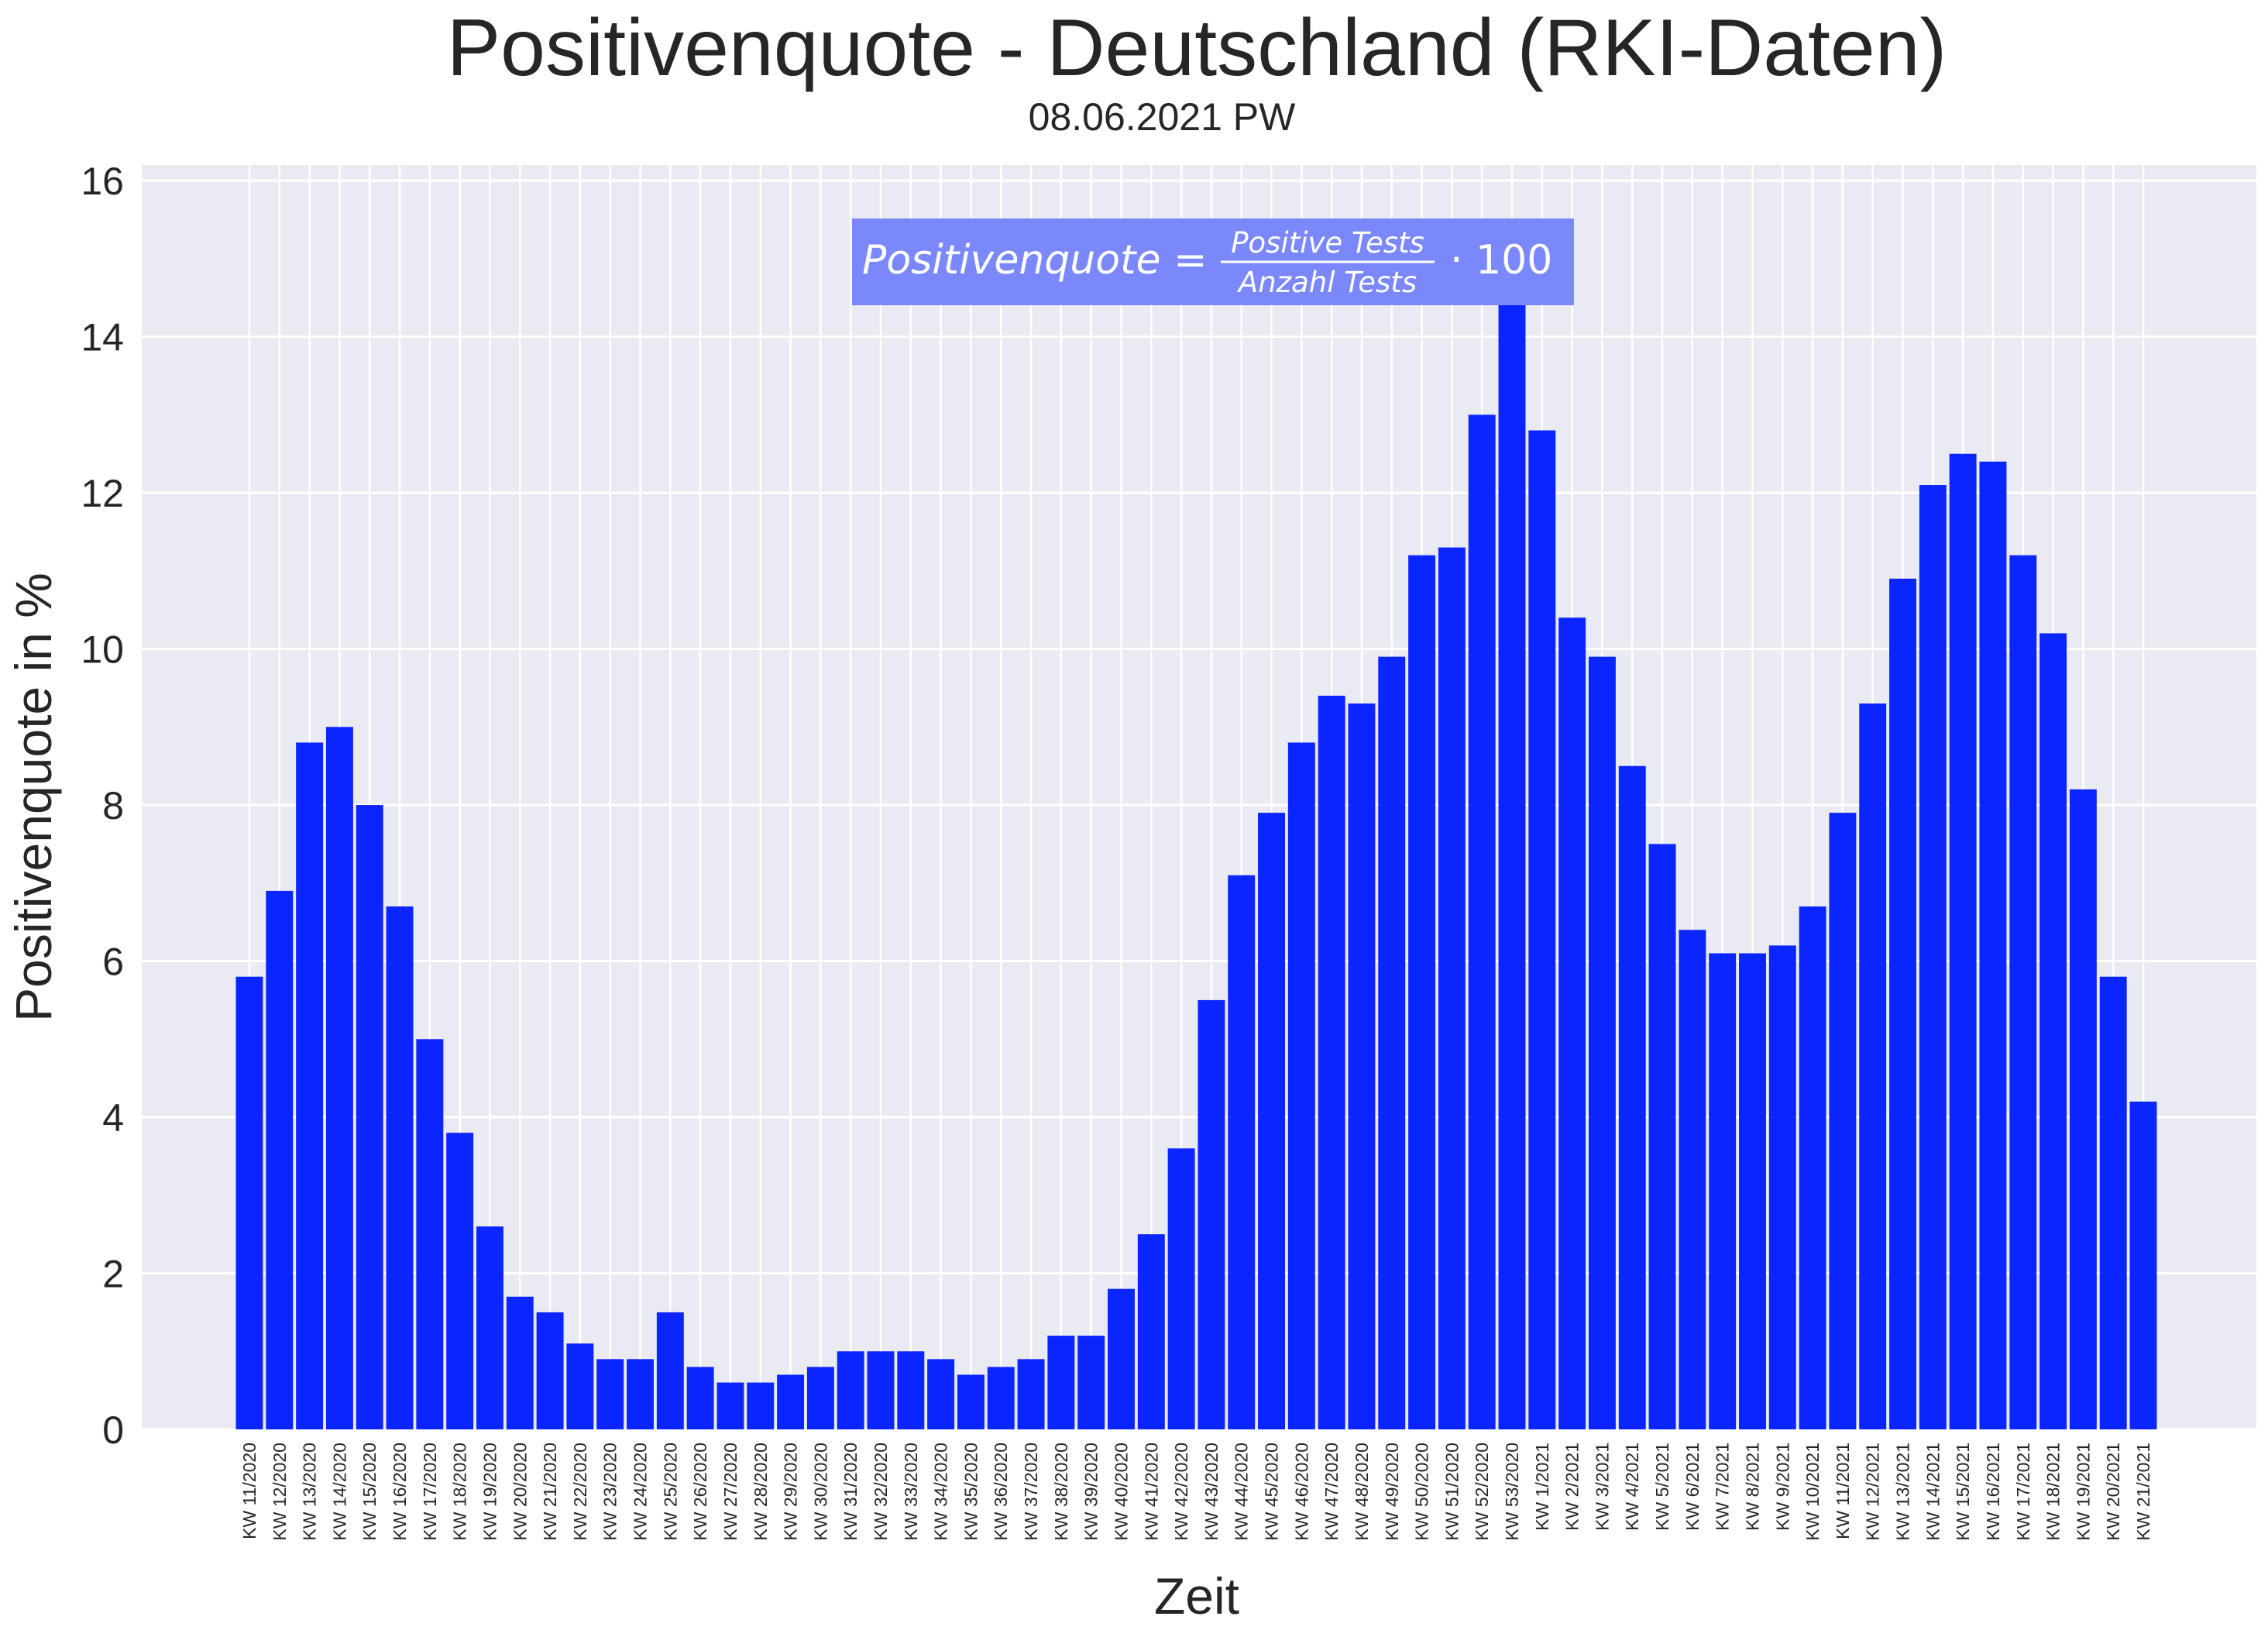 The width and height of the screenshot is (2268, 1637). I want to click on x-tick-label: KW 13/2021, so click(1903, 1492).